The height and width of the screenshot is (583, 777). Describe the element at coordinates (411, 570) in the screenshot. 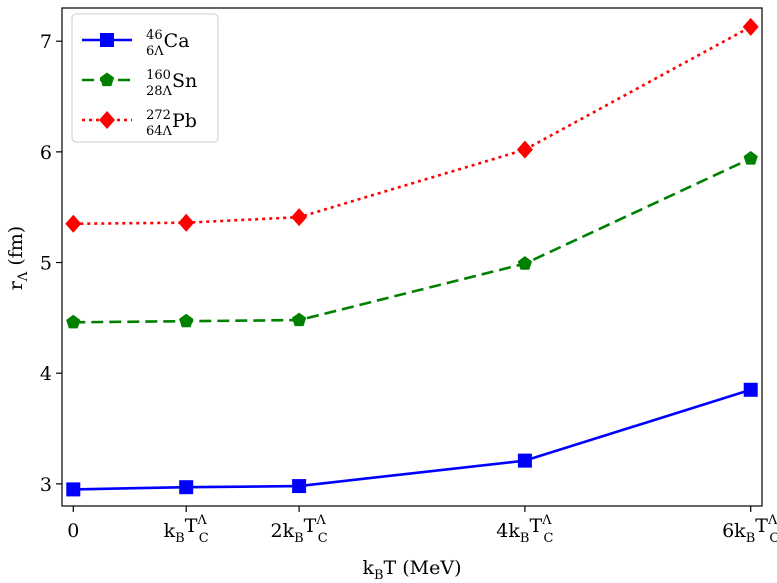

I see `x-axis-label: kBT (MeV)` at that location.